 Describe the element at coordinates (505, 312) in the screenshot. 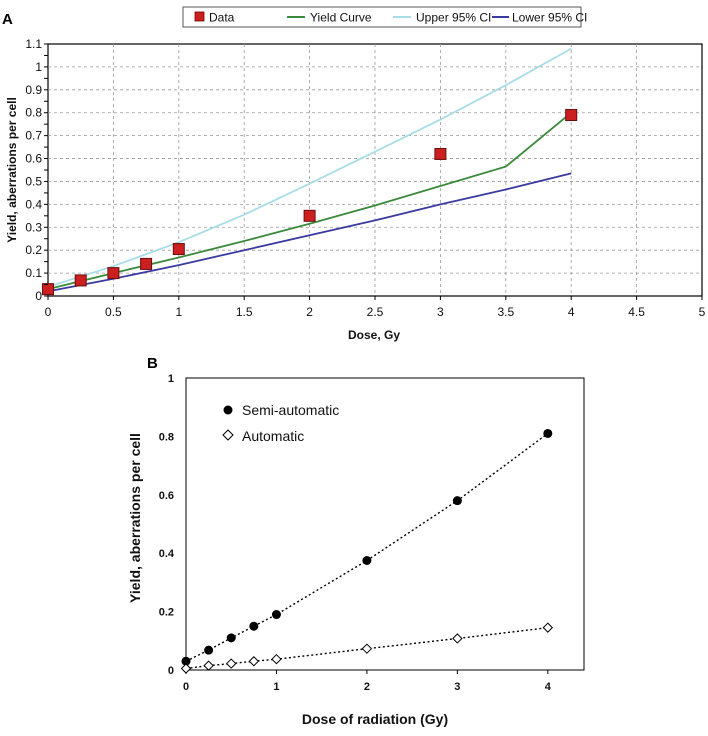

I see `x-tick-label-a: 3.5` at that location.